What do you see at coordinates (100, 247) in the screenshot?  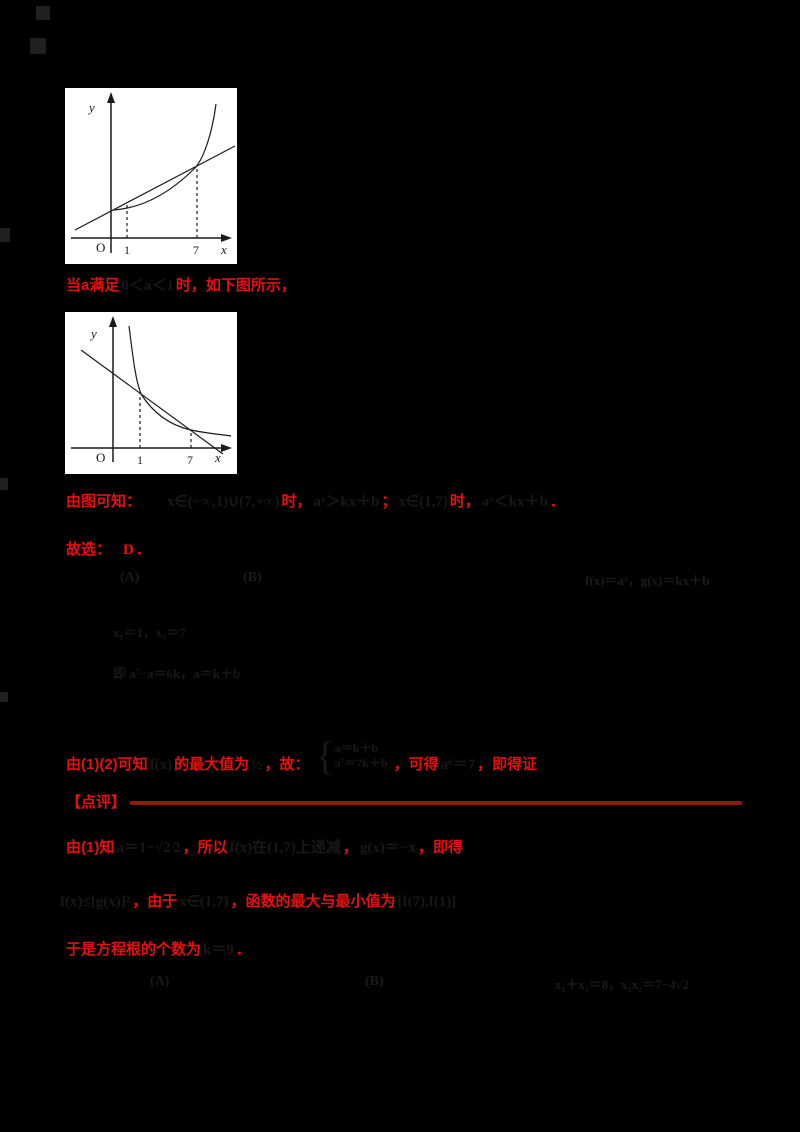 I see `graph1-origin-label: O` at bounding box center [100, 247].